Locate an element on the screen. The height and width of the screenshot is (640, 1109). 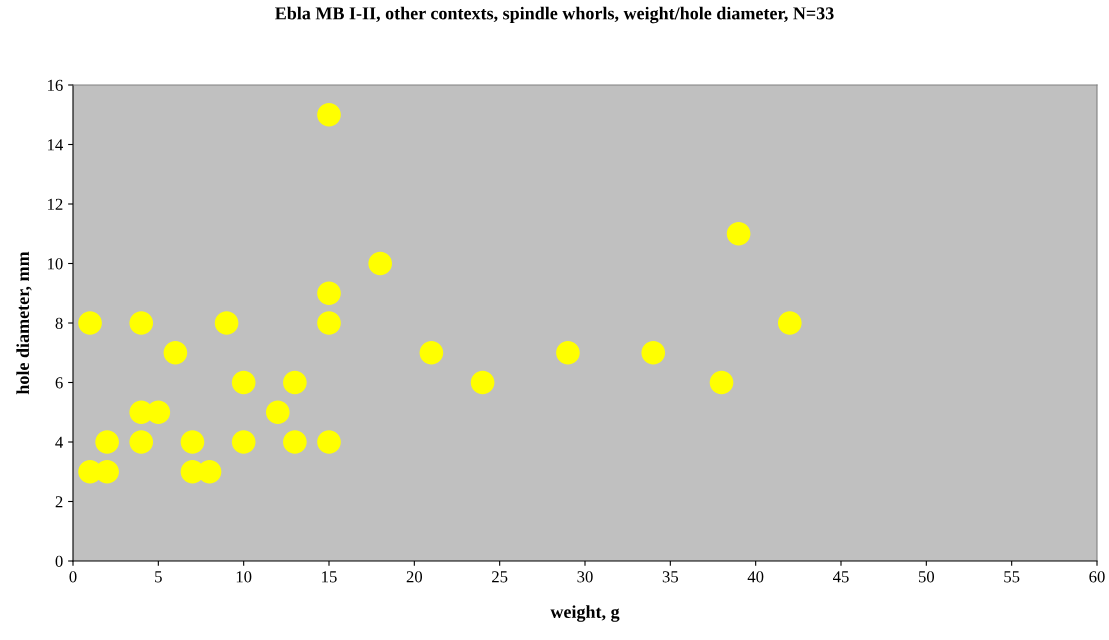
x-tick-label: 50 is located at coordinates (926, 577).